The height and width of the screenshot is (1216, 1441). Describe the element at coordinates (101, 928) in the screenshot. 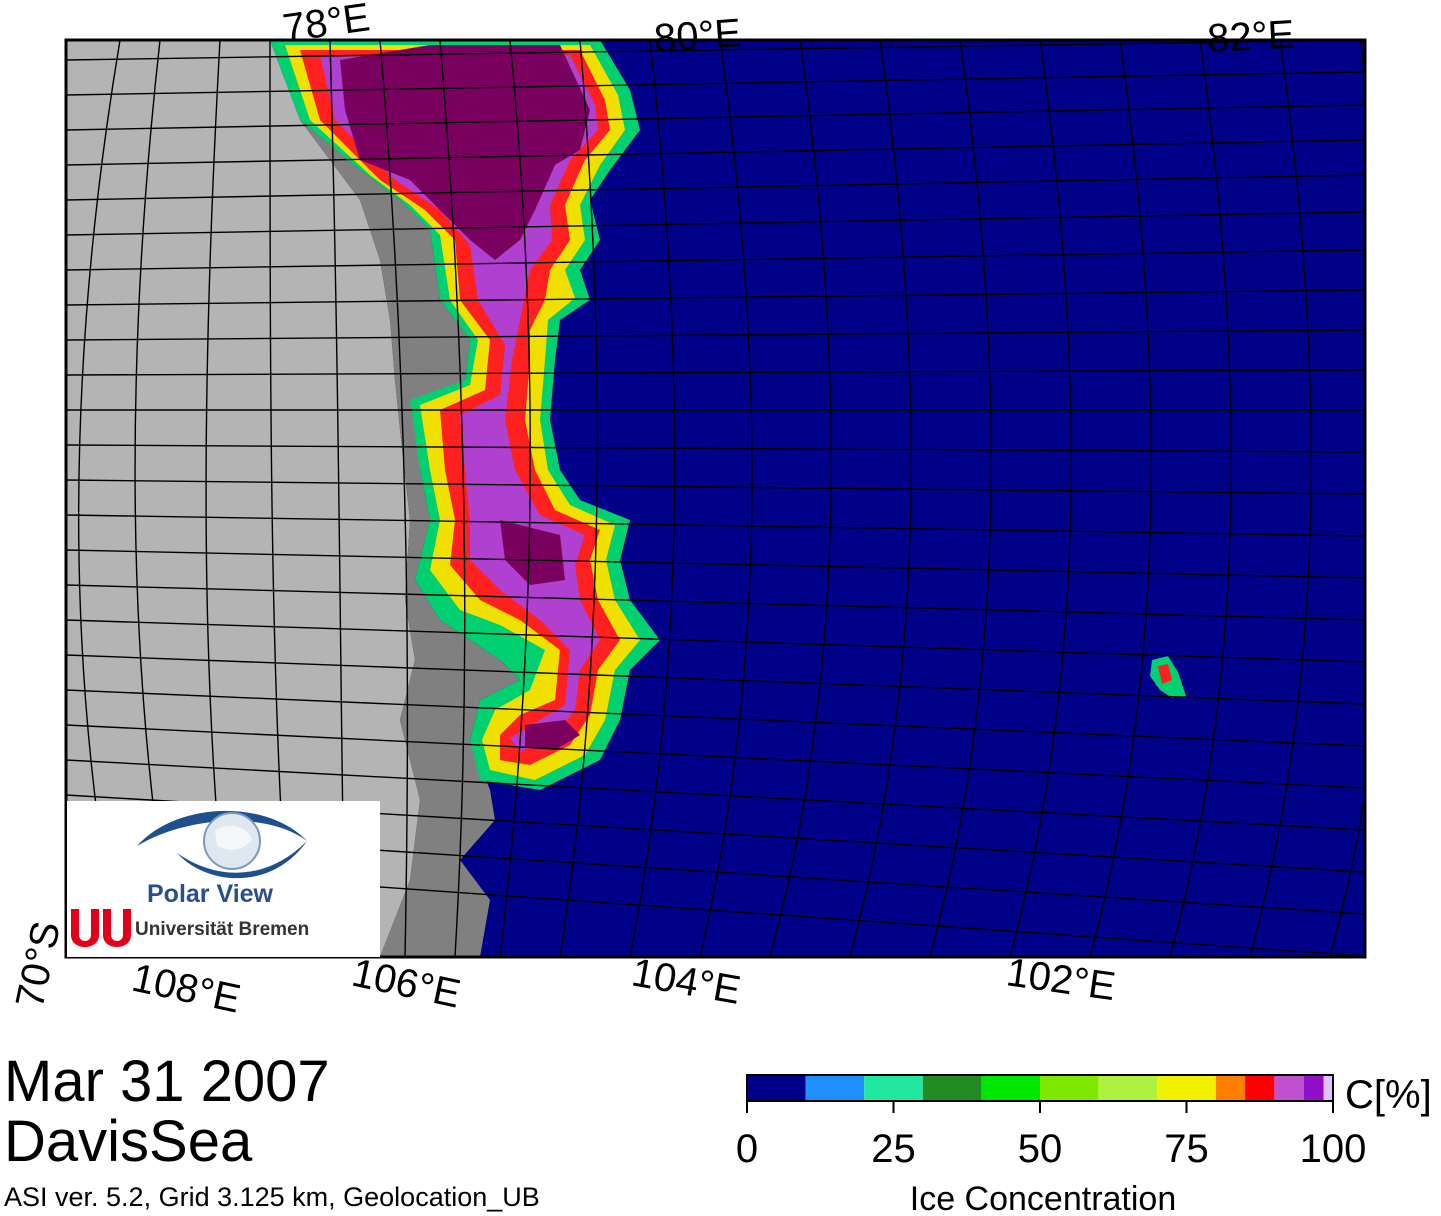

I see `uni-bremen-u-icon` at that location.